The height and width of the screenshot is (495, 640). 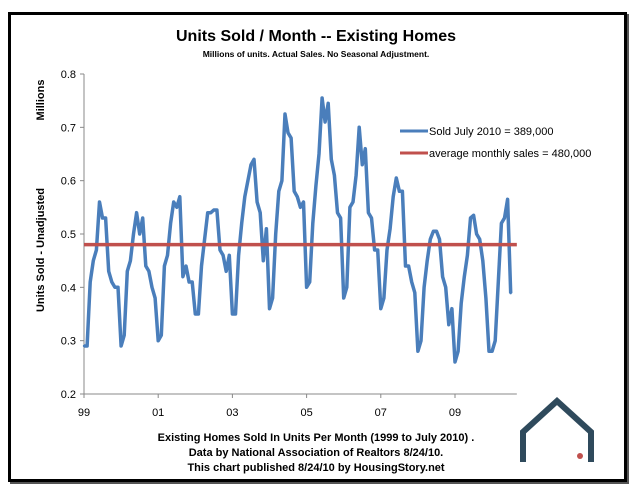 I want to click on y-tick-label: 0.5, so click(x=68, y=235).